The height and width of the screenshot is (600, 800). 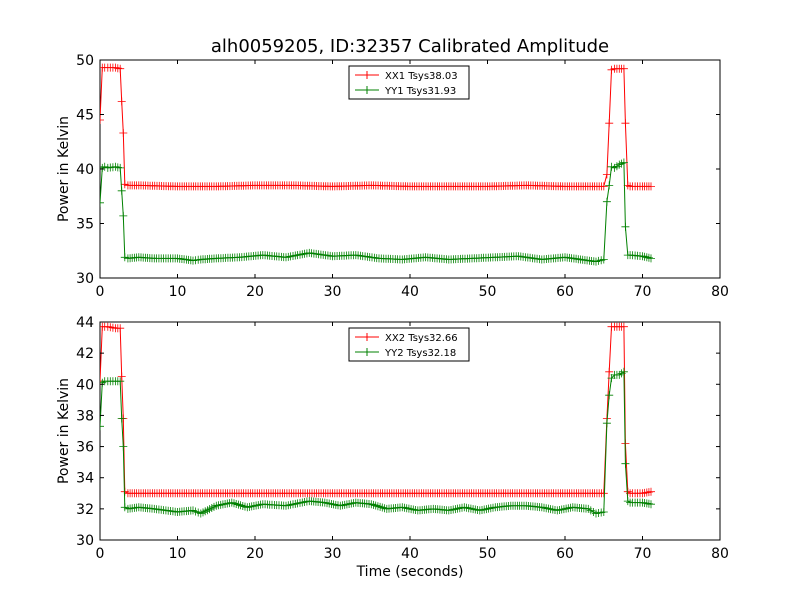 I want to click on legend-entry: XX1 Tsys38.03, so click(x=406, y=76).